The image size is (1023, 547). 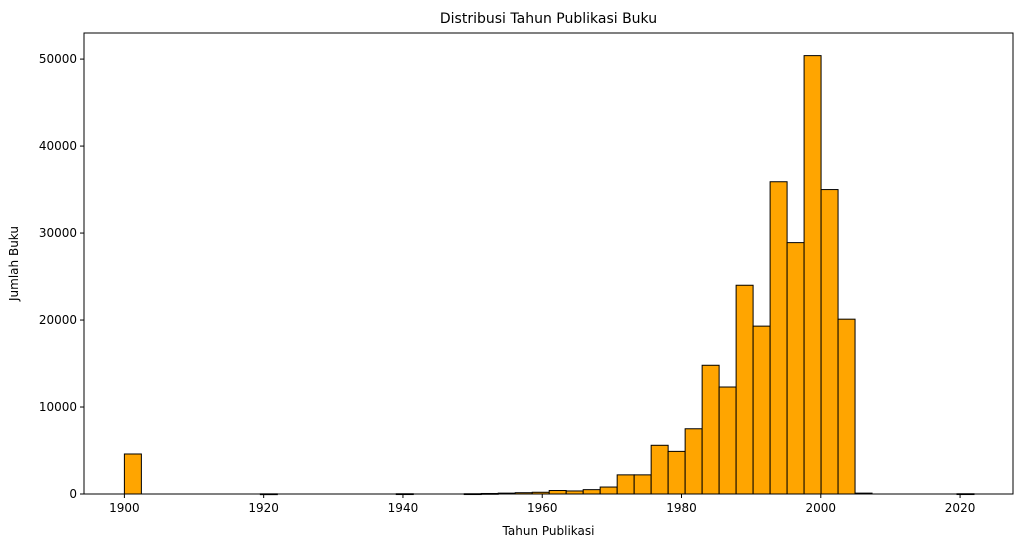 I want to click on y-tick-label: 40000, so click(x=58, y=146).